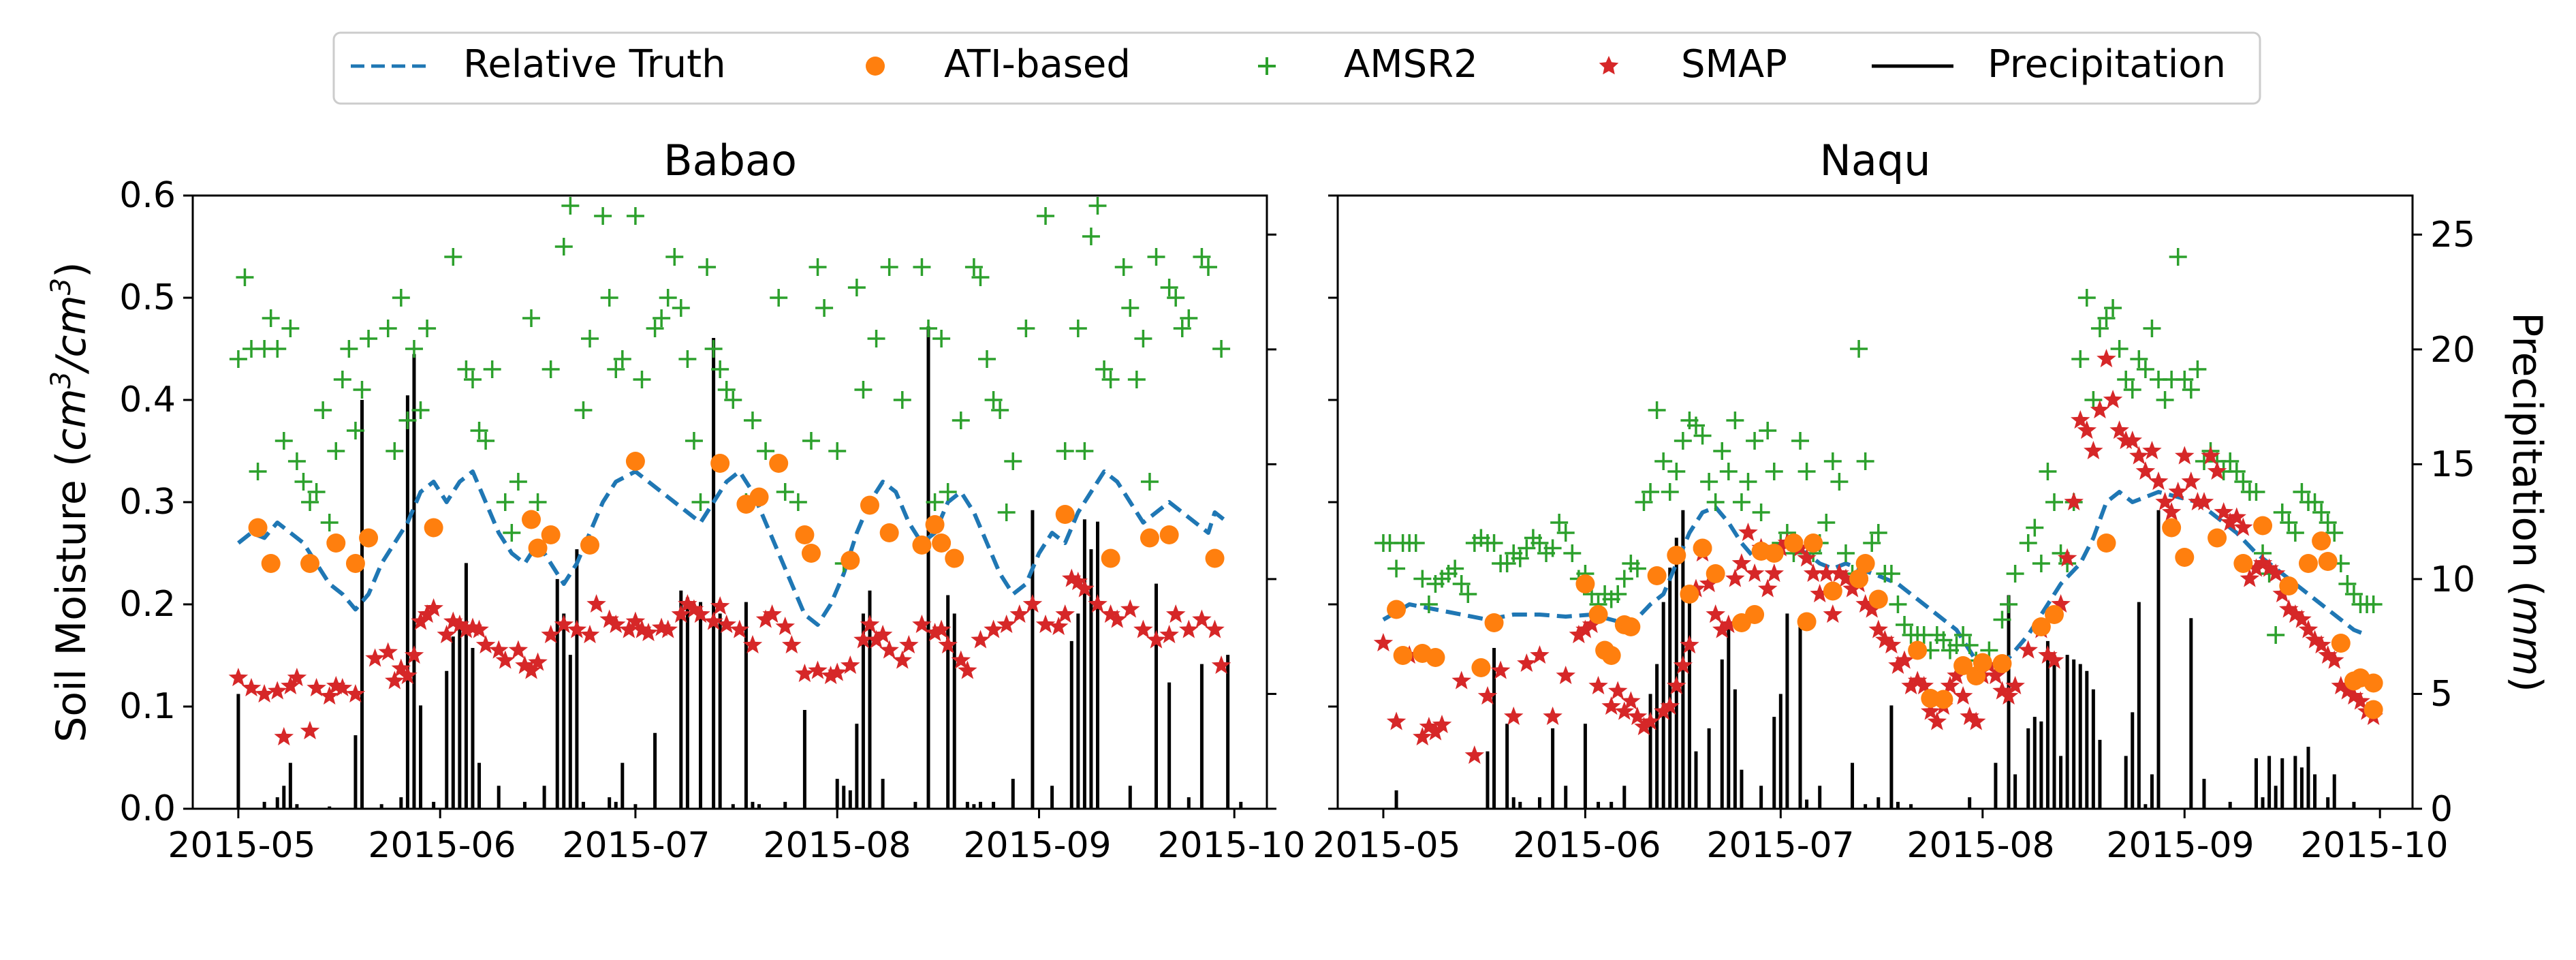 The image size is (2576, 960). Describe the element at coordinates (2441, 695) in the screenshot. I see `y2-tick-label: 5` at that location.